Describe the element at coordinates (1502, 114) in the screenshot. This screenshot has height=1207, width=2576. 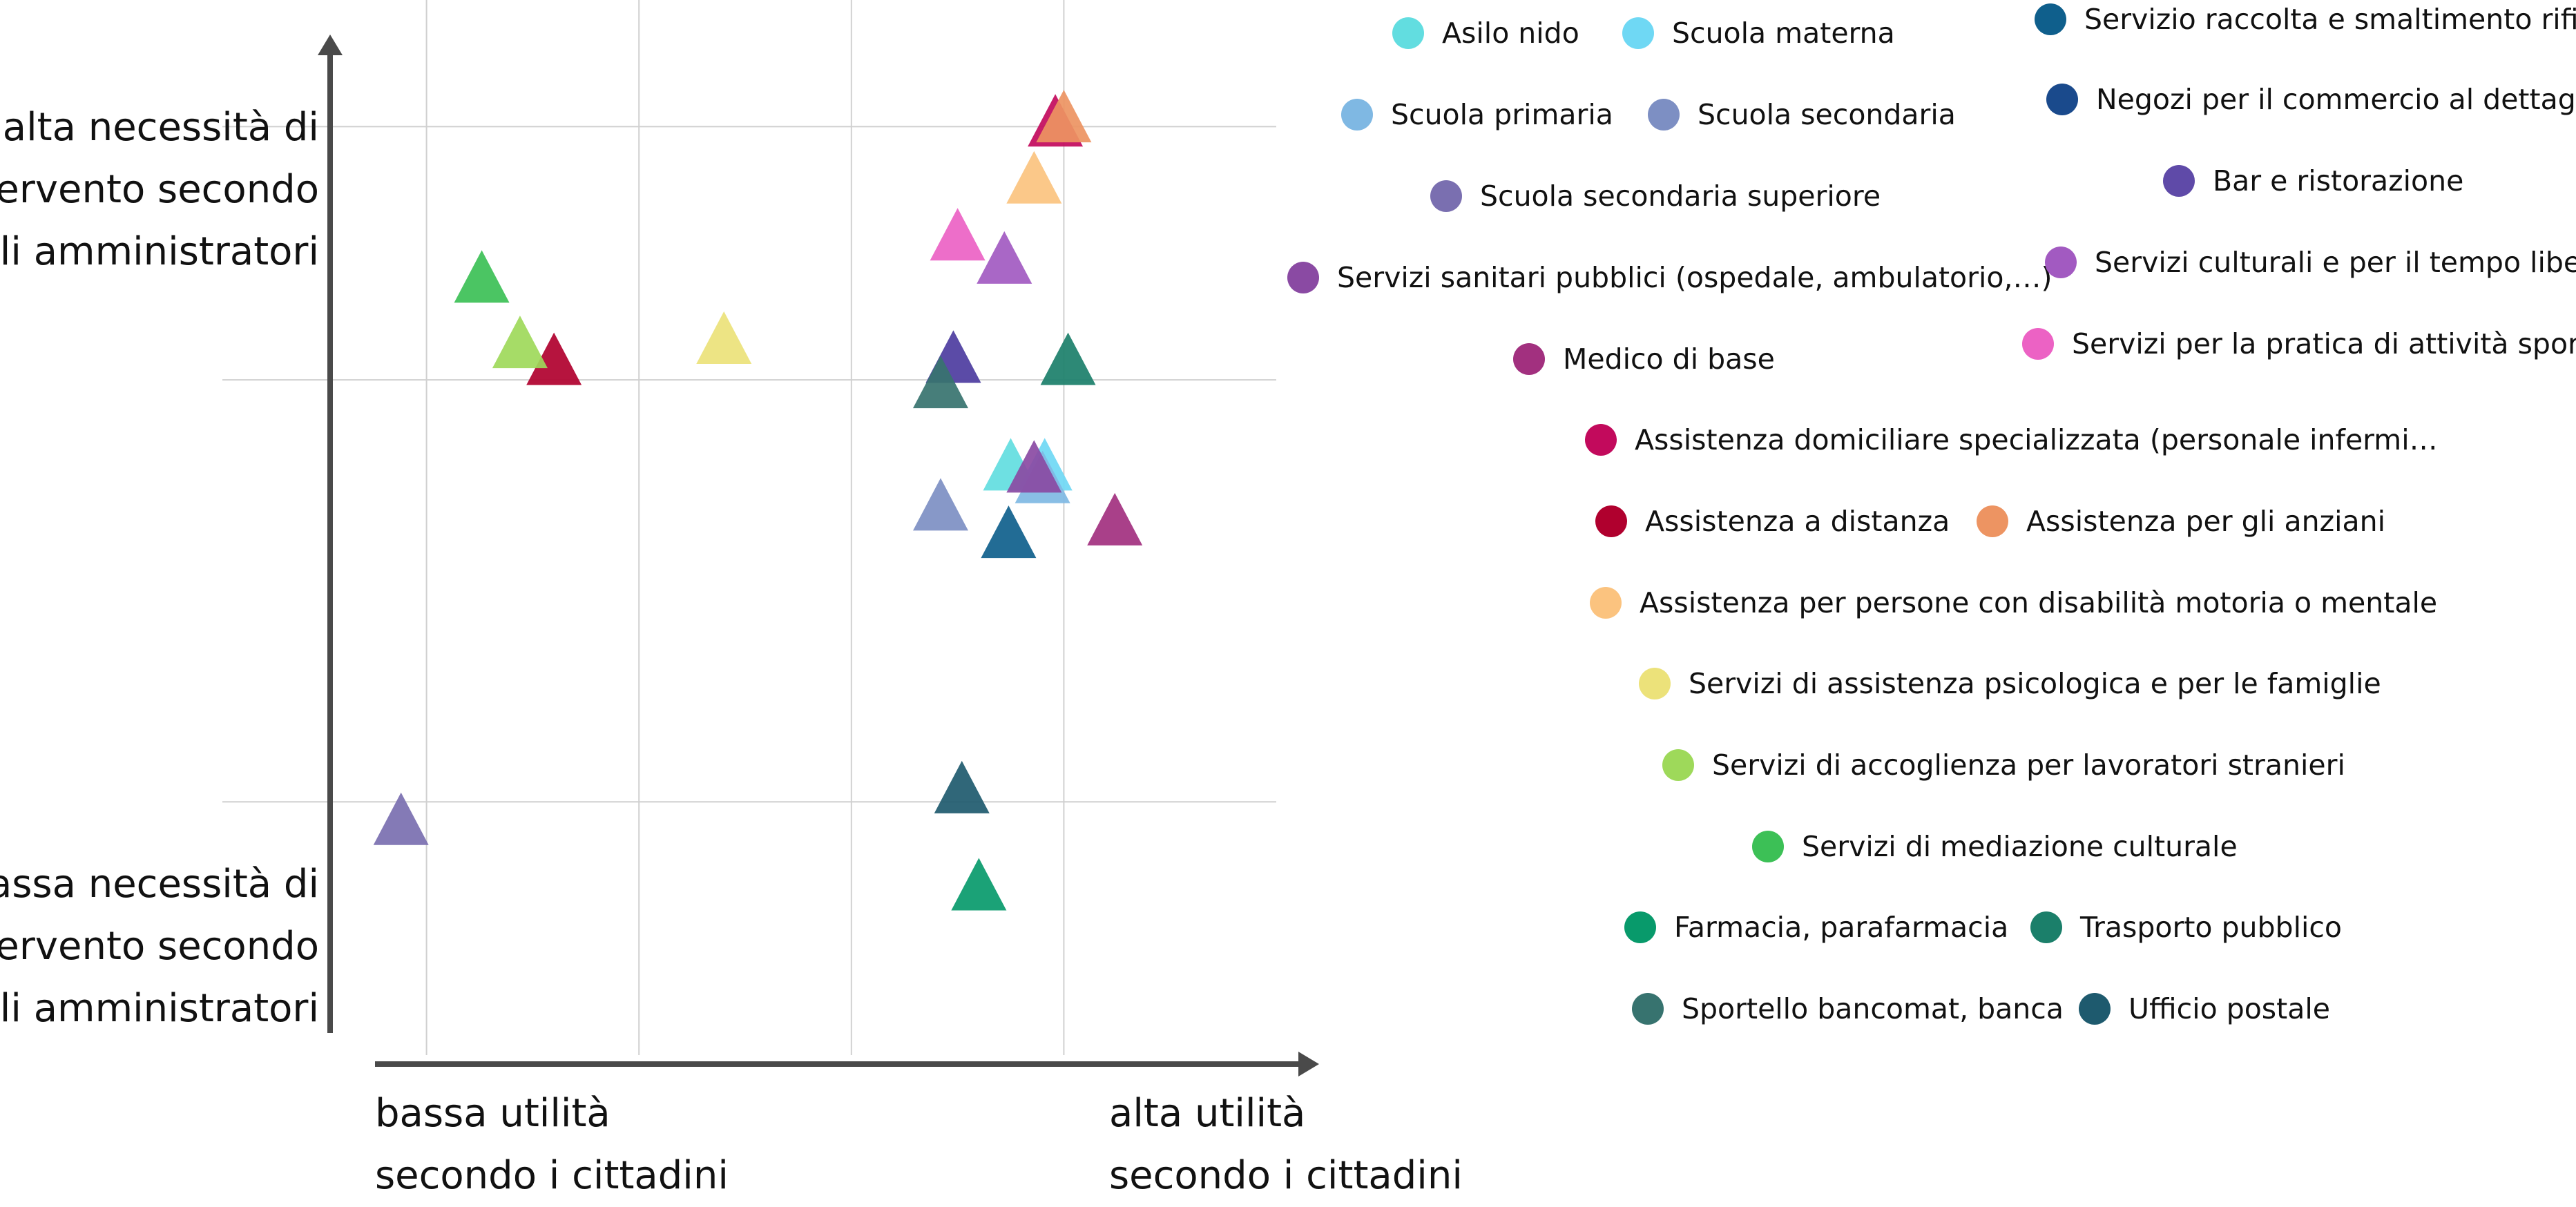
I see `legend-label: Scuola primaria` at that location.